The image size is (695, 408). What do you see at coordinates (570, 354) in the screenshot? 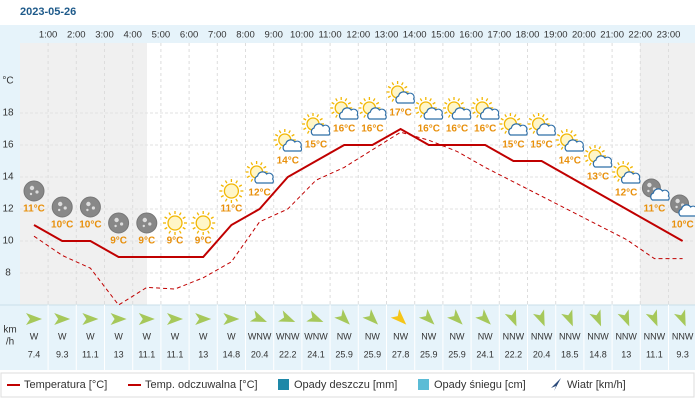
I see `wind-speed: 18.5` at bounding box center [570, 354].